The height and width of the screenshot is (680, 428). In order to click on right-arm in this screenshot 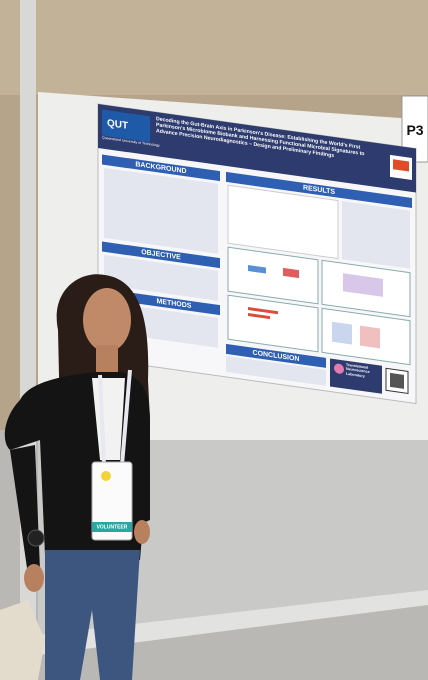, I will do `click(141, 482)`.